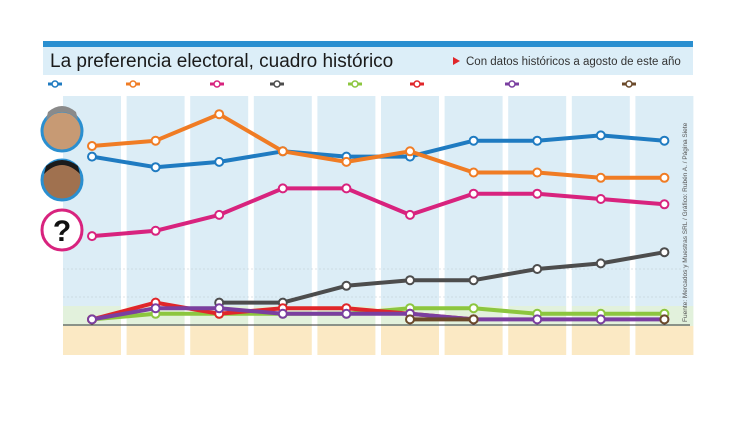 The width and height of the screenshot is (741, 429). I want to click on note-marker-icon, so click(456, 61).